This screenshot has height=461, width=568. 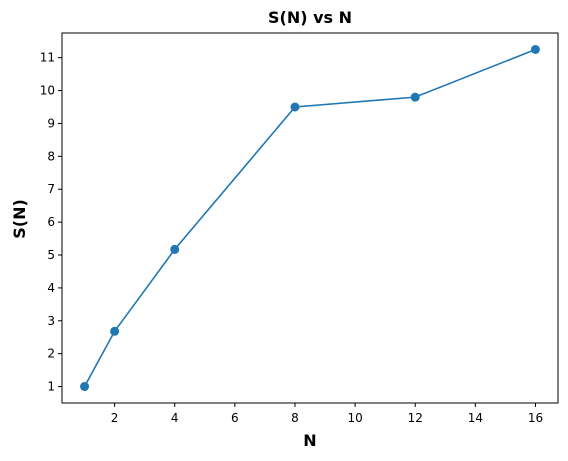 I want to click on y-tick-label: 9, so click(x=51, y=123).